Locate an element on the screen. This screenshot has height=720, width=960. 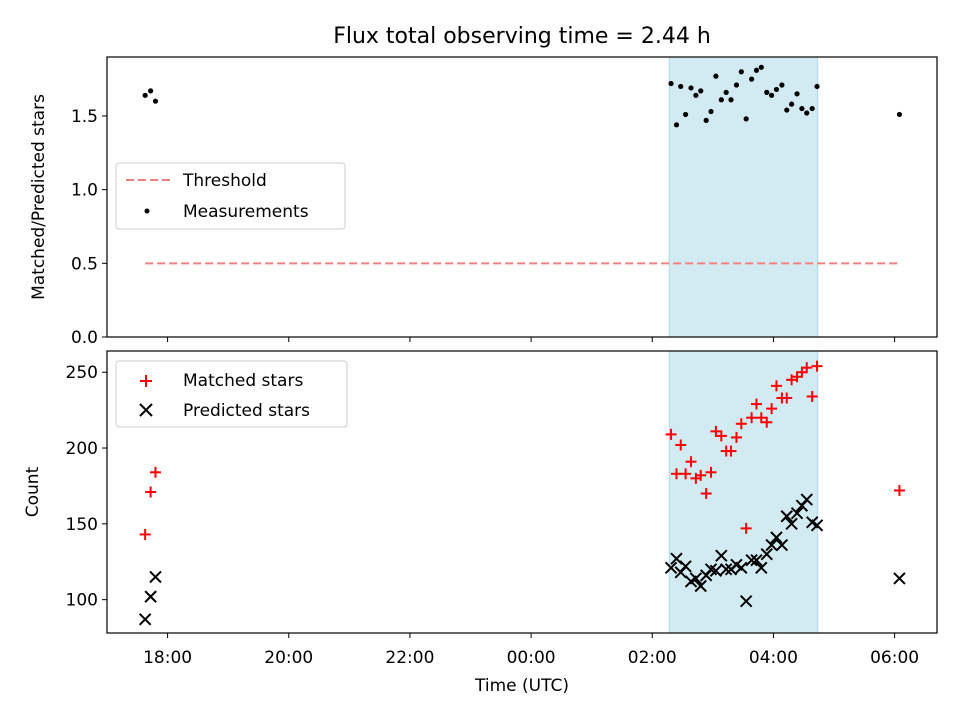
top-legend-box is located at coordinates (230, 196).